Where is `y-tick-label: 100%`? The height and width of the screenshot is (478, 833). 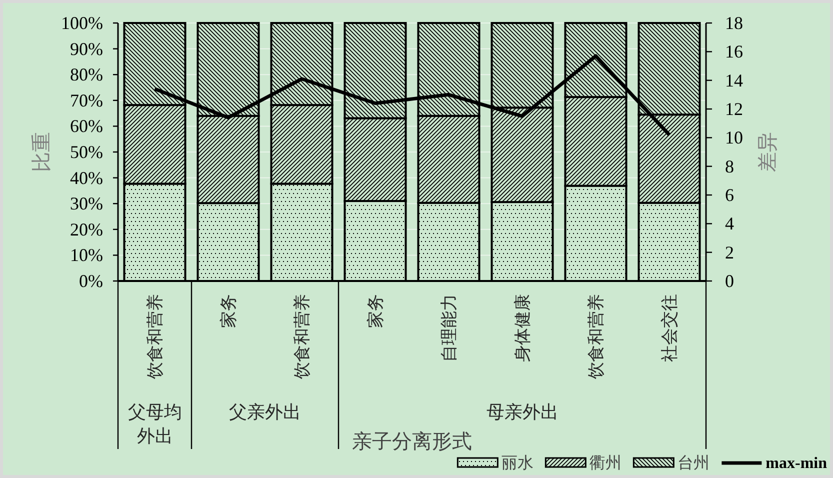
y-tick-label: 100% is located at coordinates (82, 23).